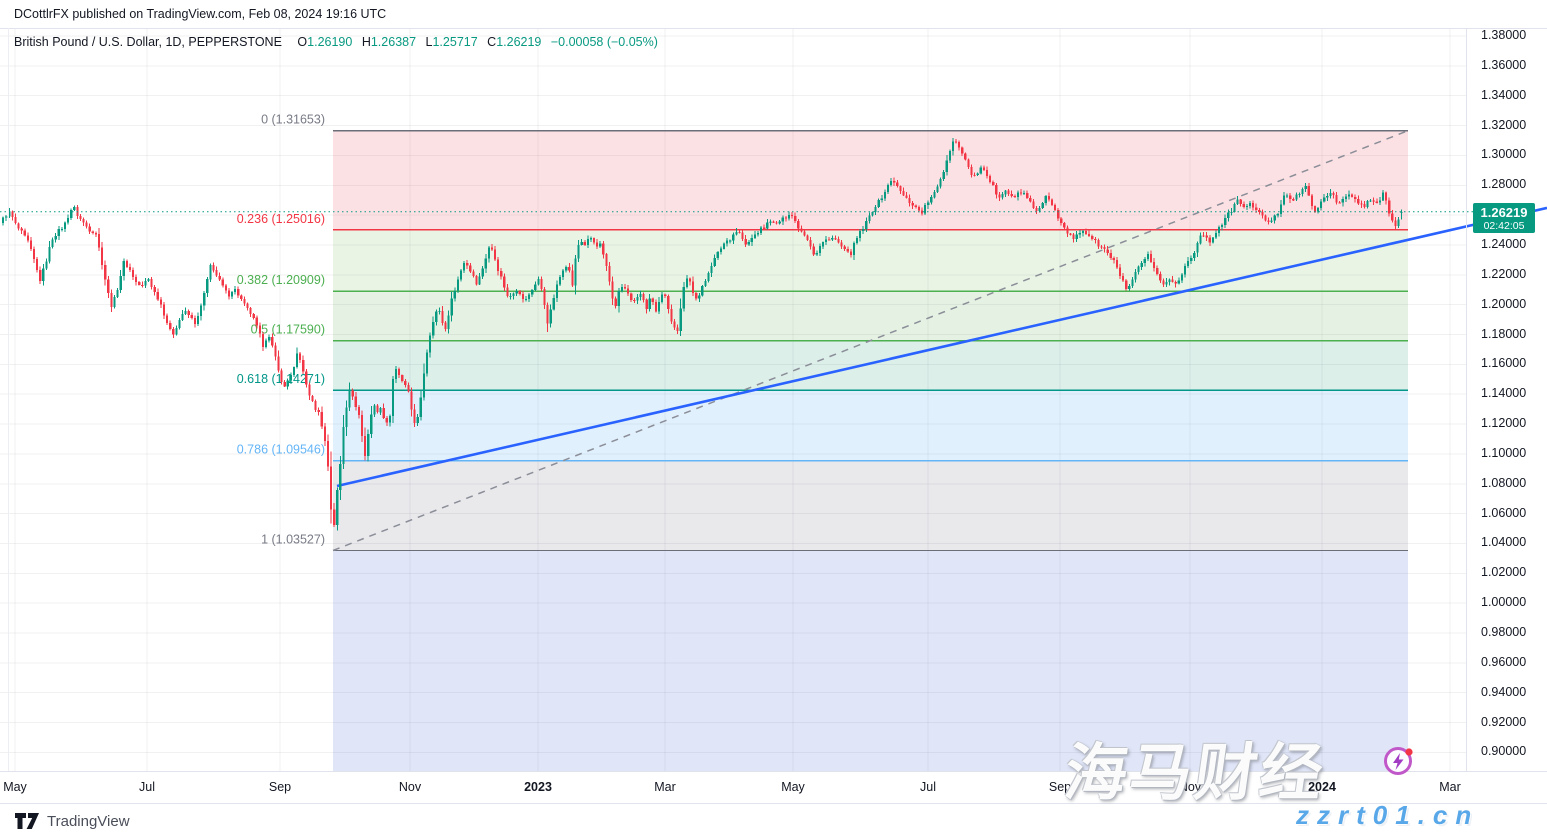  I want to click on price-axis-label: 1.20000, so click(1504, 303).